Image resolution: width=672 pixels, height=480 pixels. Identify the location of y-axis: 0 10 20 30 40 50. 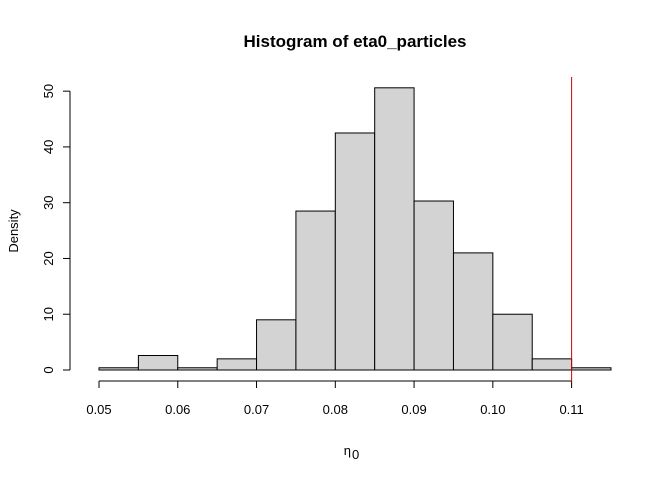
(56, 229).